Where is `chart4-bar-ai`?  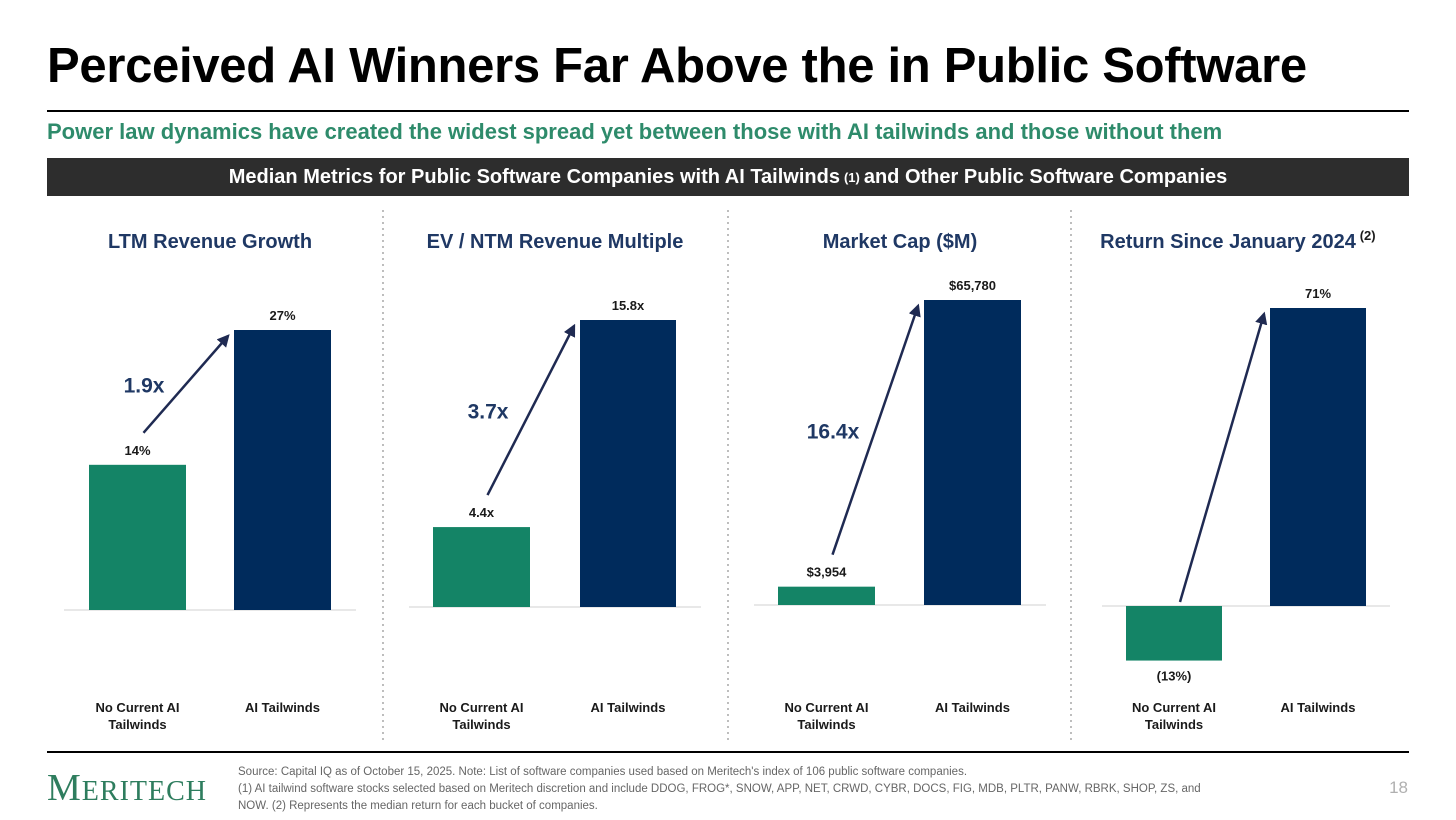 chart4-bar-ai is located at coordinates (1318, 457).